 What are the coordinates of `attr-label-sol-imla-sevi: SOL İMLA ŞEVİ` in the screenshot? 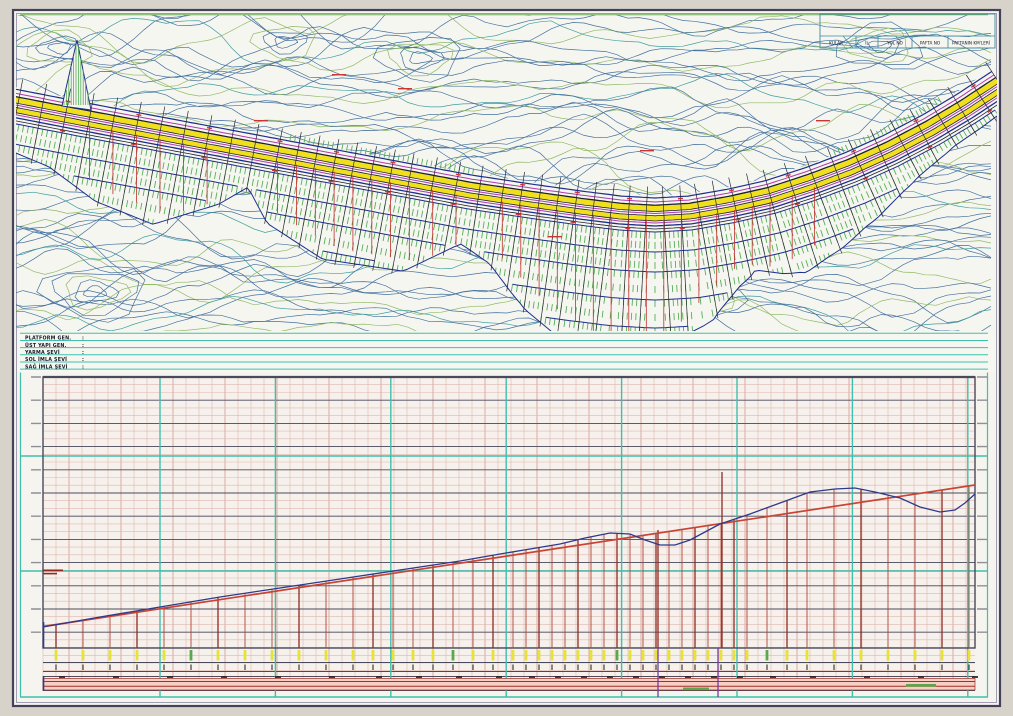 It's located at (46, 359).